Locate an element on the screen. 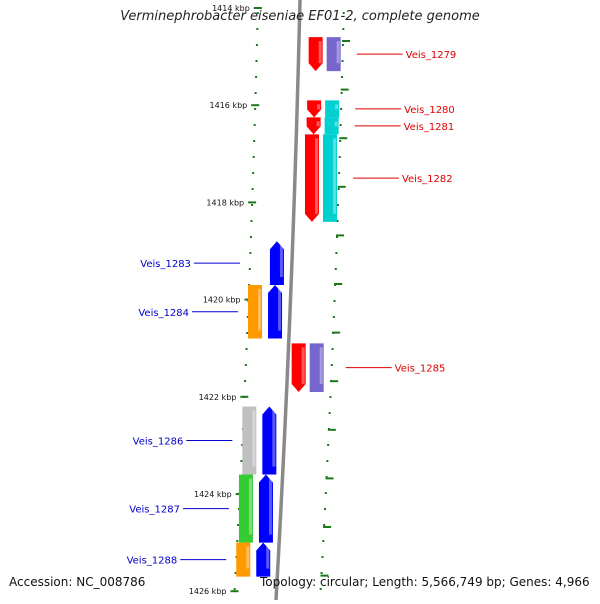 The height and width of the screenshot is (604, 600). gene-veis-1279-label: Veis_1279 is located at coordinates (431, 55).